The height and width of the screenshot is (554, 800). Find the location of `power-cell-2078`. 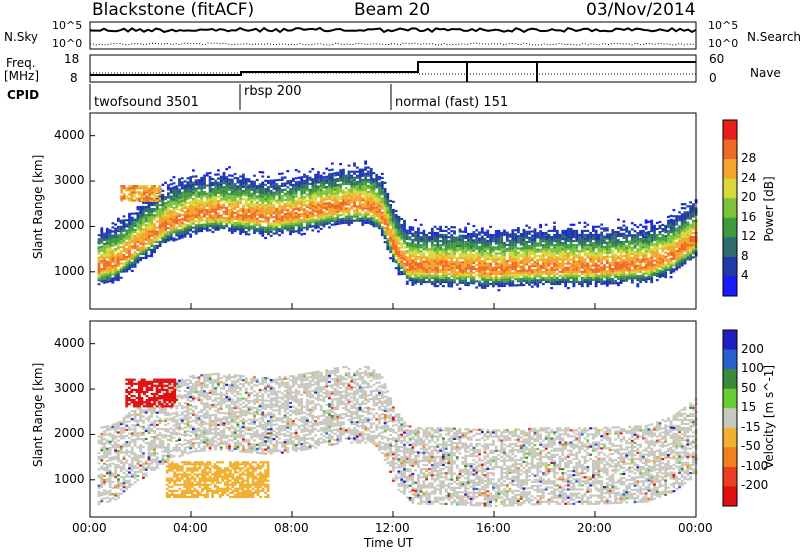

power-cell-2078 is located at coordinates (338, 213).